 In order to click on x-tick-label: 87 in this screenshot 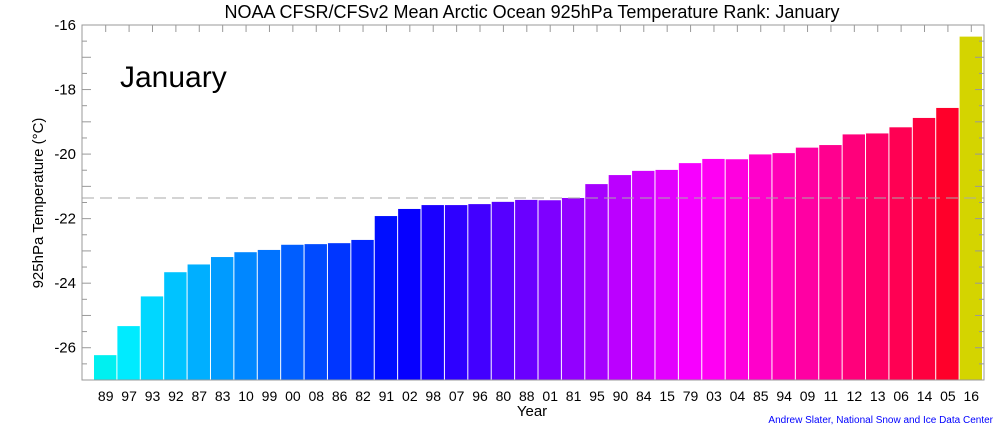, I will do `click(199, 396)`.